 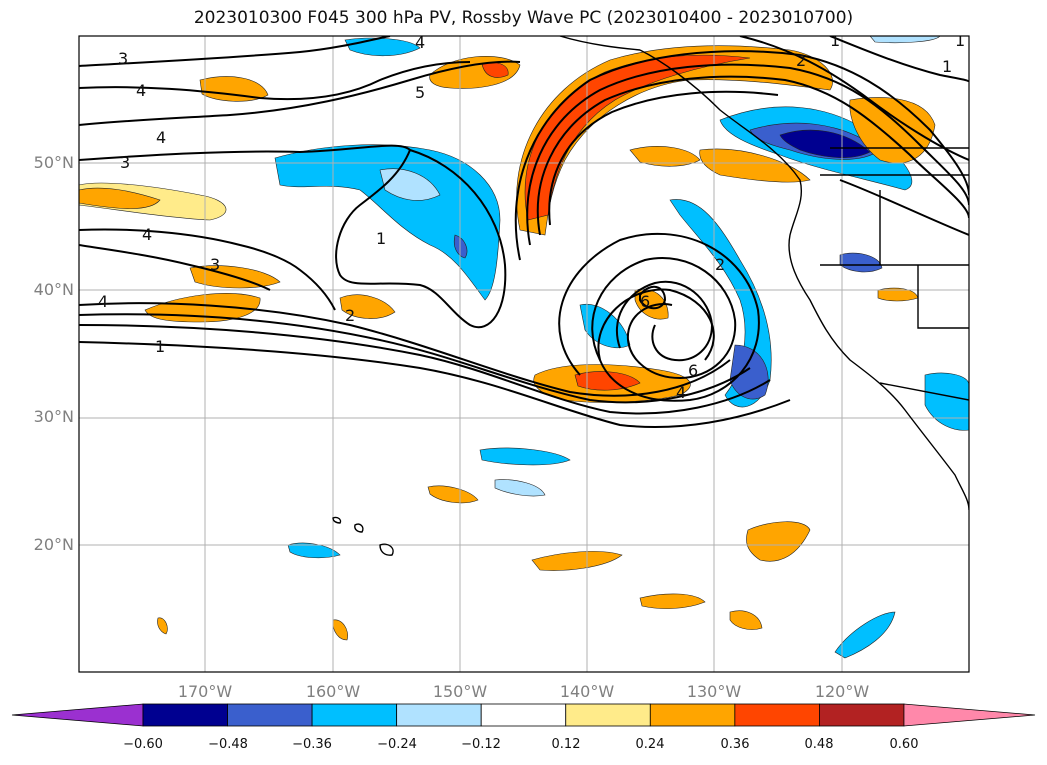 I want to click on colorbar, so click(x=523, y=715).